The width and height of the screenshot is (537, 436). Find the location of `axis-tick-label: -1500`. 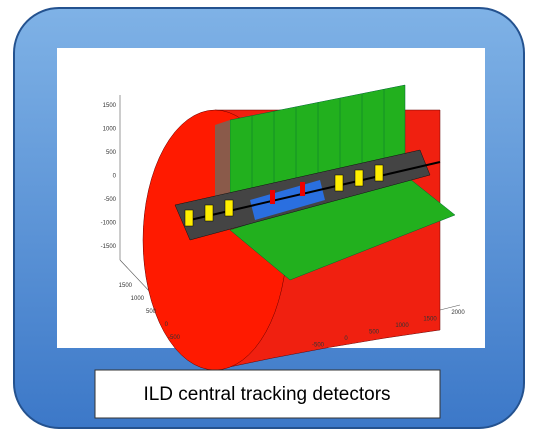

axis-tick-label: -1500 is located at coordinates (109, 247).